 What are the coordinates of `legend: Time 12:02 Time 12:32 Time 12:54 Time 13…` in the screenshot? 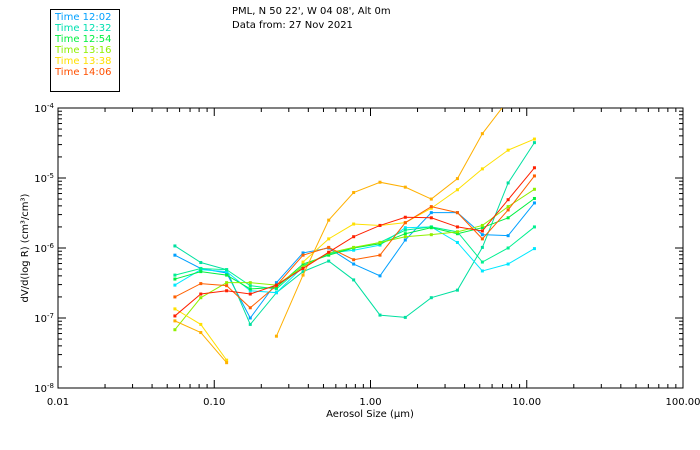 It's located at (85, 50).